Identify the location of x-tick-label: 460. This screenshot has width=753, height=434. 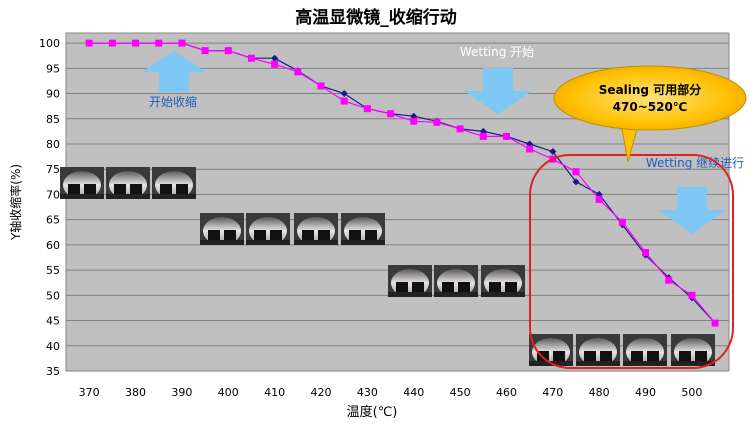
(506, 392).